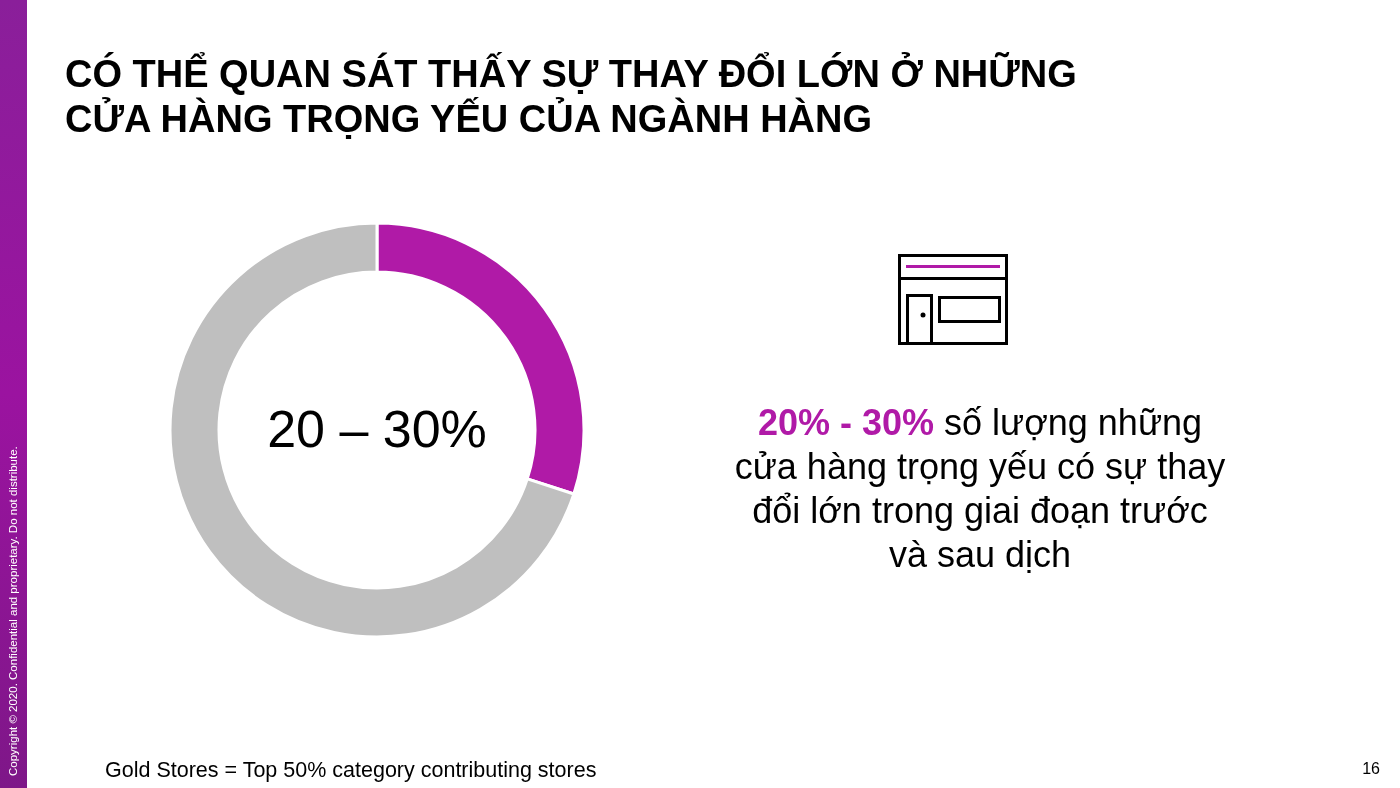 This screenshot has width=1400, height=788. Describe the element at coordinates (13, 611) in the screenshot. I see `text: Copyright © 2020. Confidential and proprietary. Do not distribute.` at that location.